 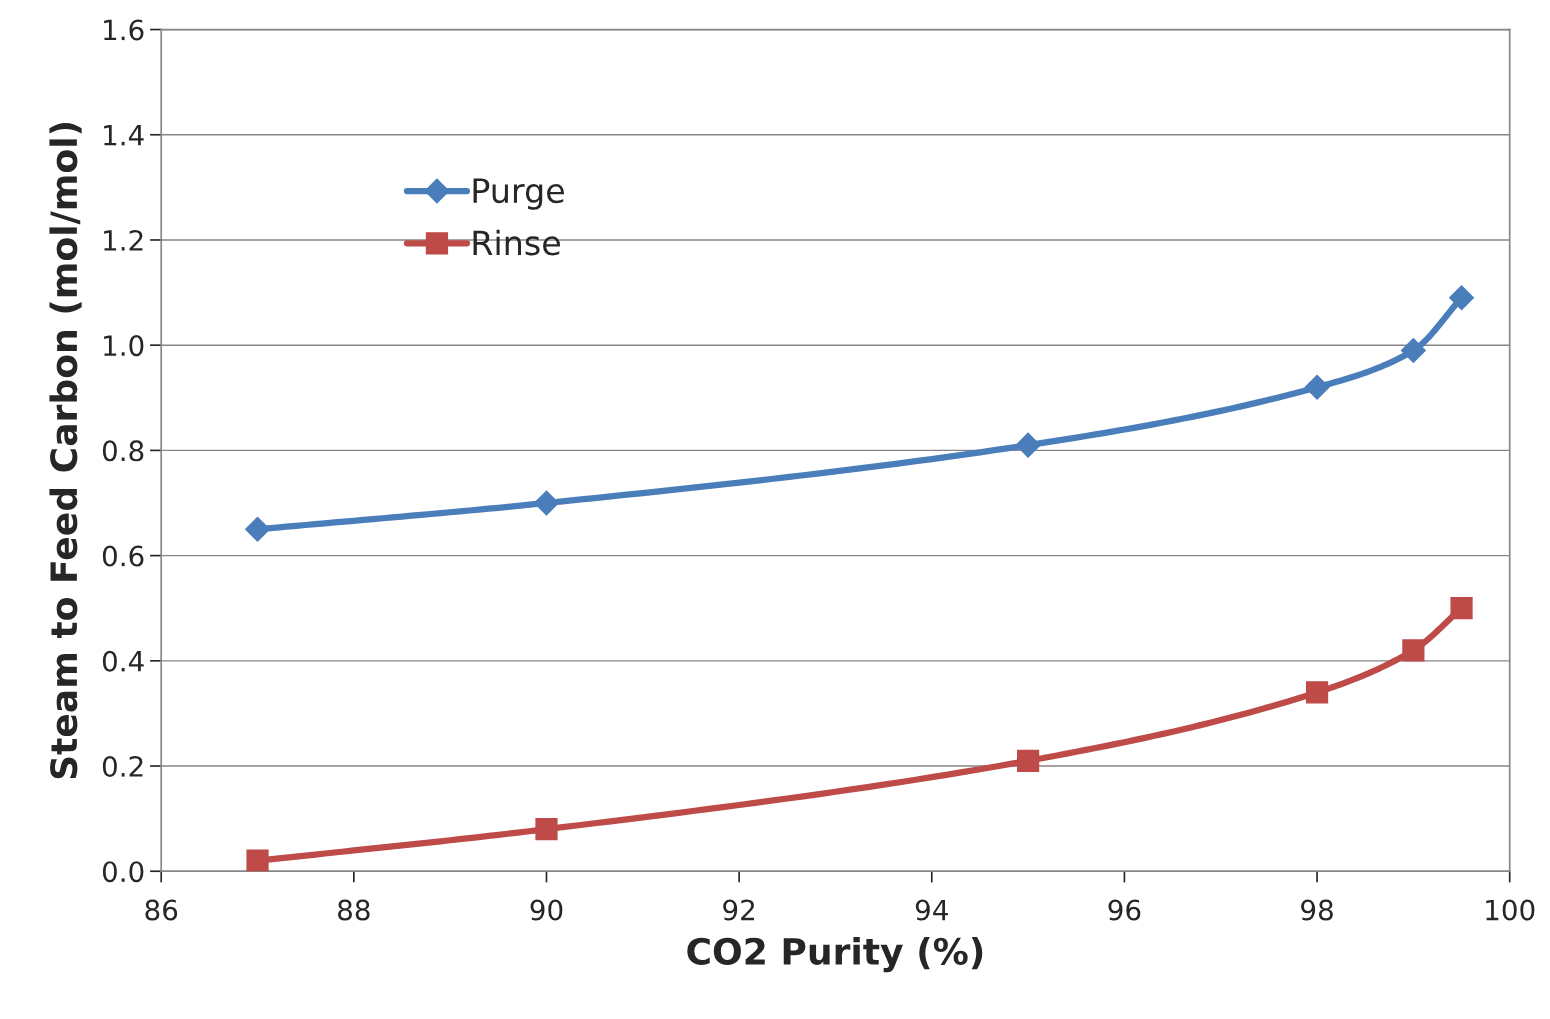 What do you see at coordinates (835, 955) in the screenshot?
I see `x-axis-title: CO2 Purity (%)` at bounding box center [835, 955].